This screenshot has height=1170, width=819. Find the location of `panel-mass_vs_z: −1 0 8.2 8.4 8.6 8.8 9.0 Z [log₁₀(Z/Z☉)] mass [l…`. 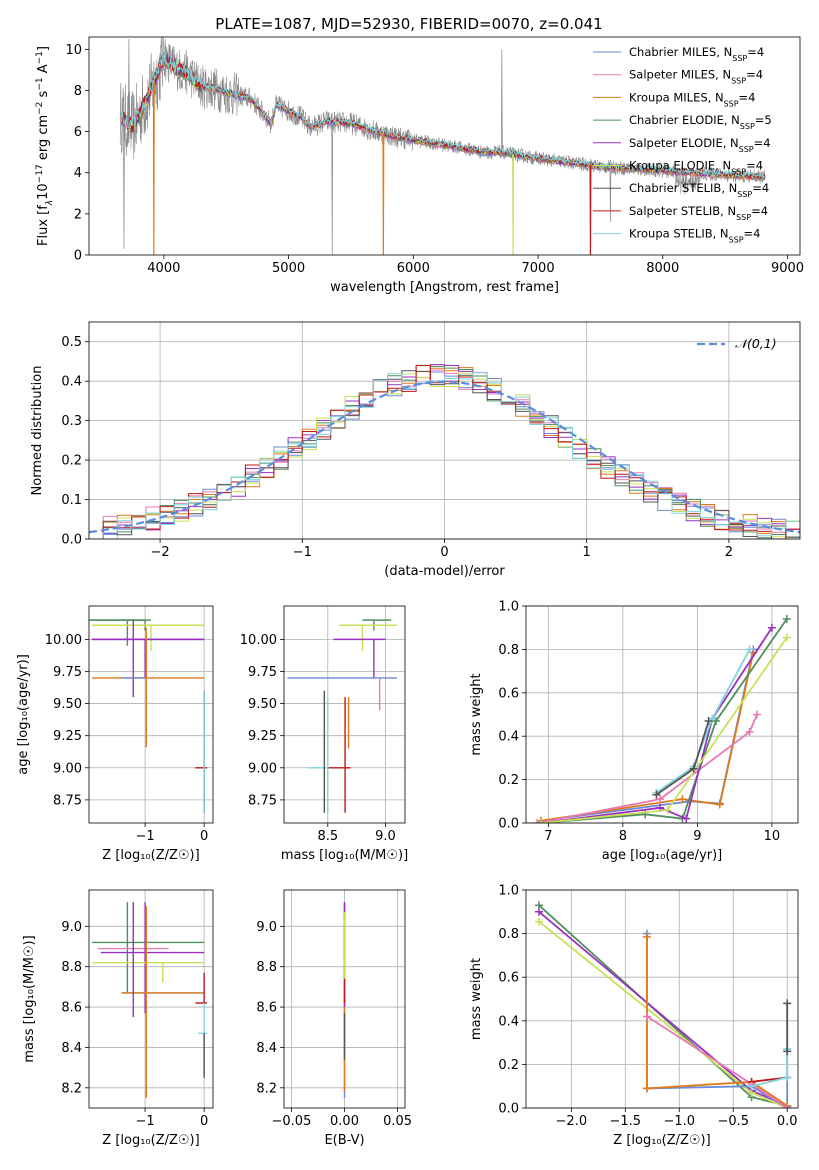

panel-mass_vs_z: −1 0 8.2 8.4 8.6 8.8 9.0 Z [log₁₀(Z/Z☉)] mass [l… is located at coordinates (118, 1018).